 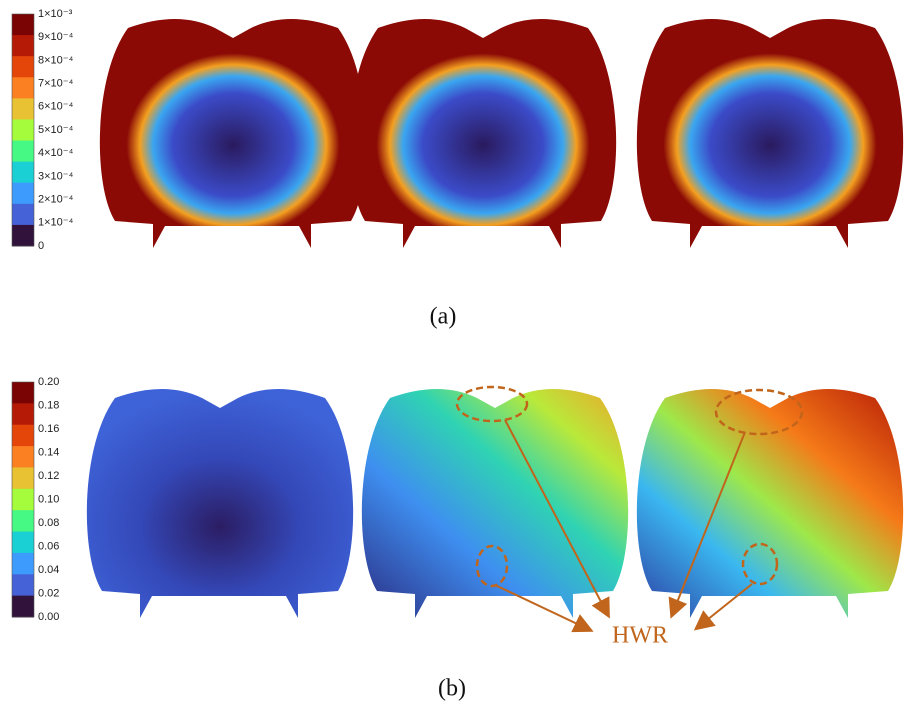 What do you see at coordinates (56, 130) in the screenshot?
I see `colorbar-label: 5×10⁻⁴` at bounding box center [56, 130].